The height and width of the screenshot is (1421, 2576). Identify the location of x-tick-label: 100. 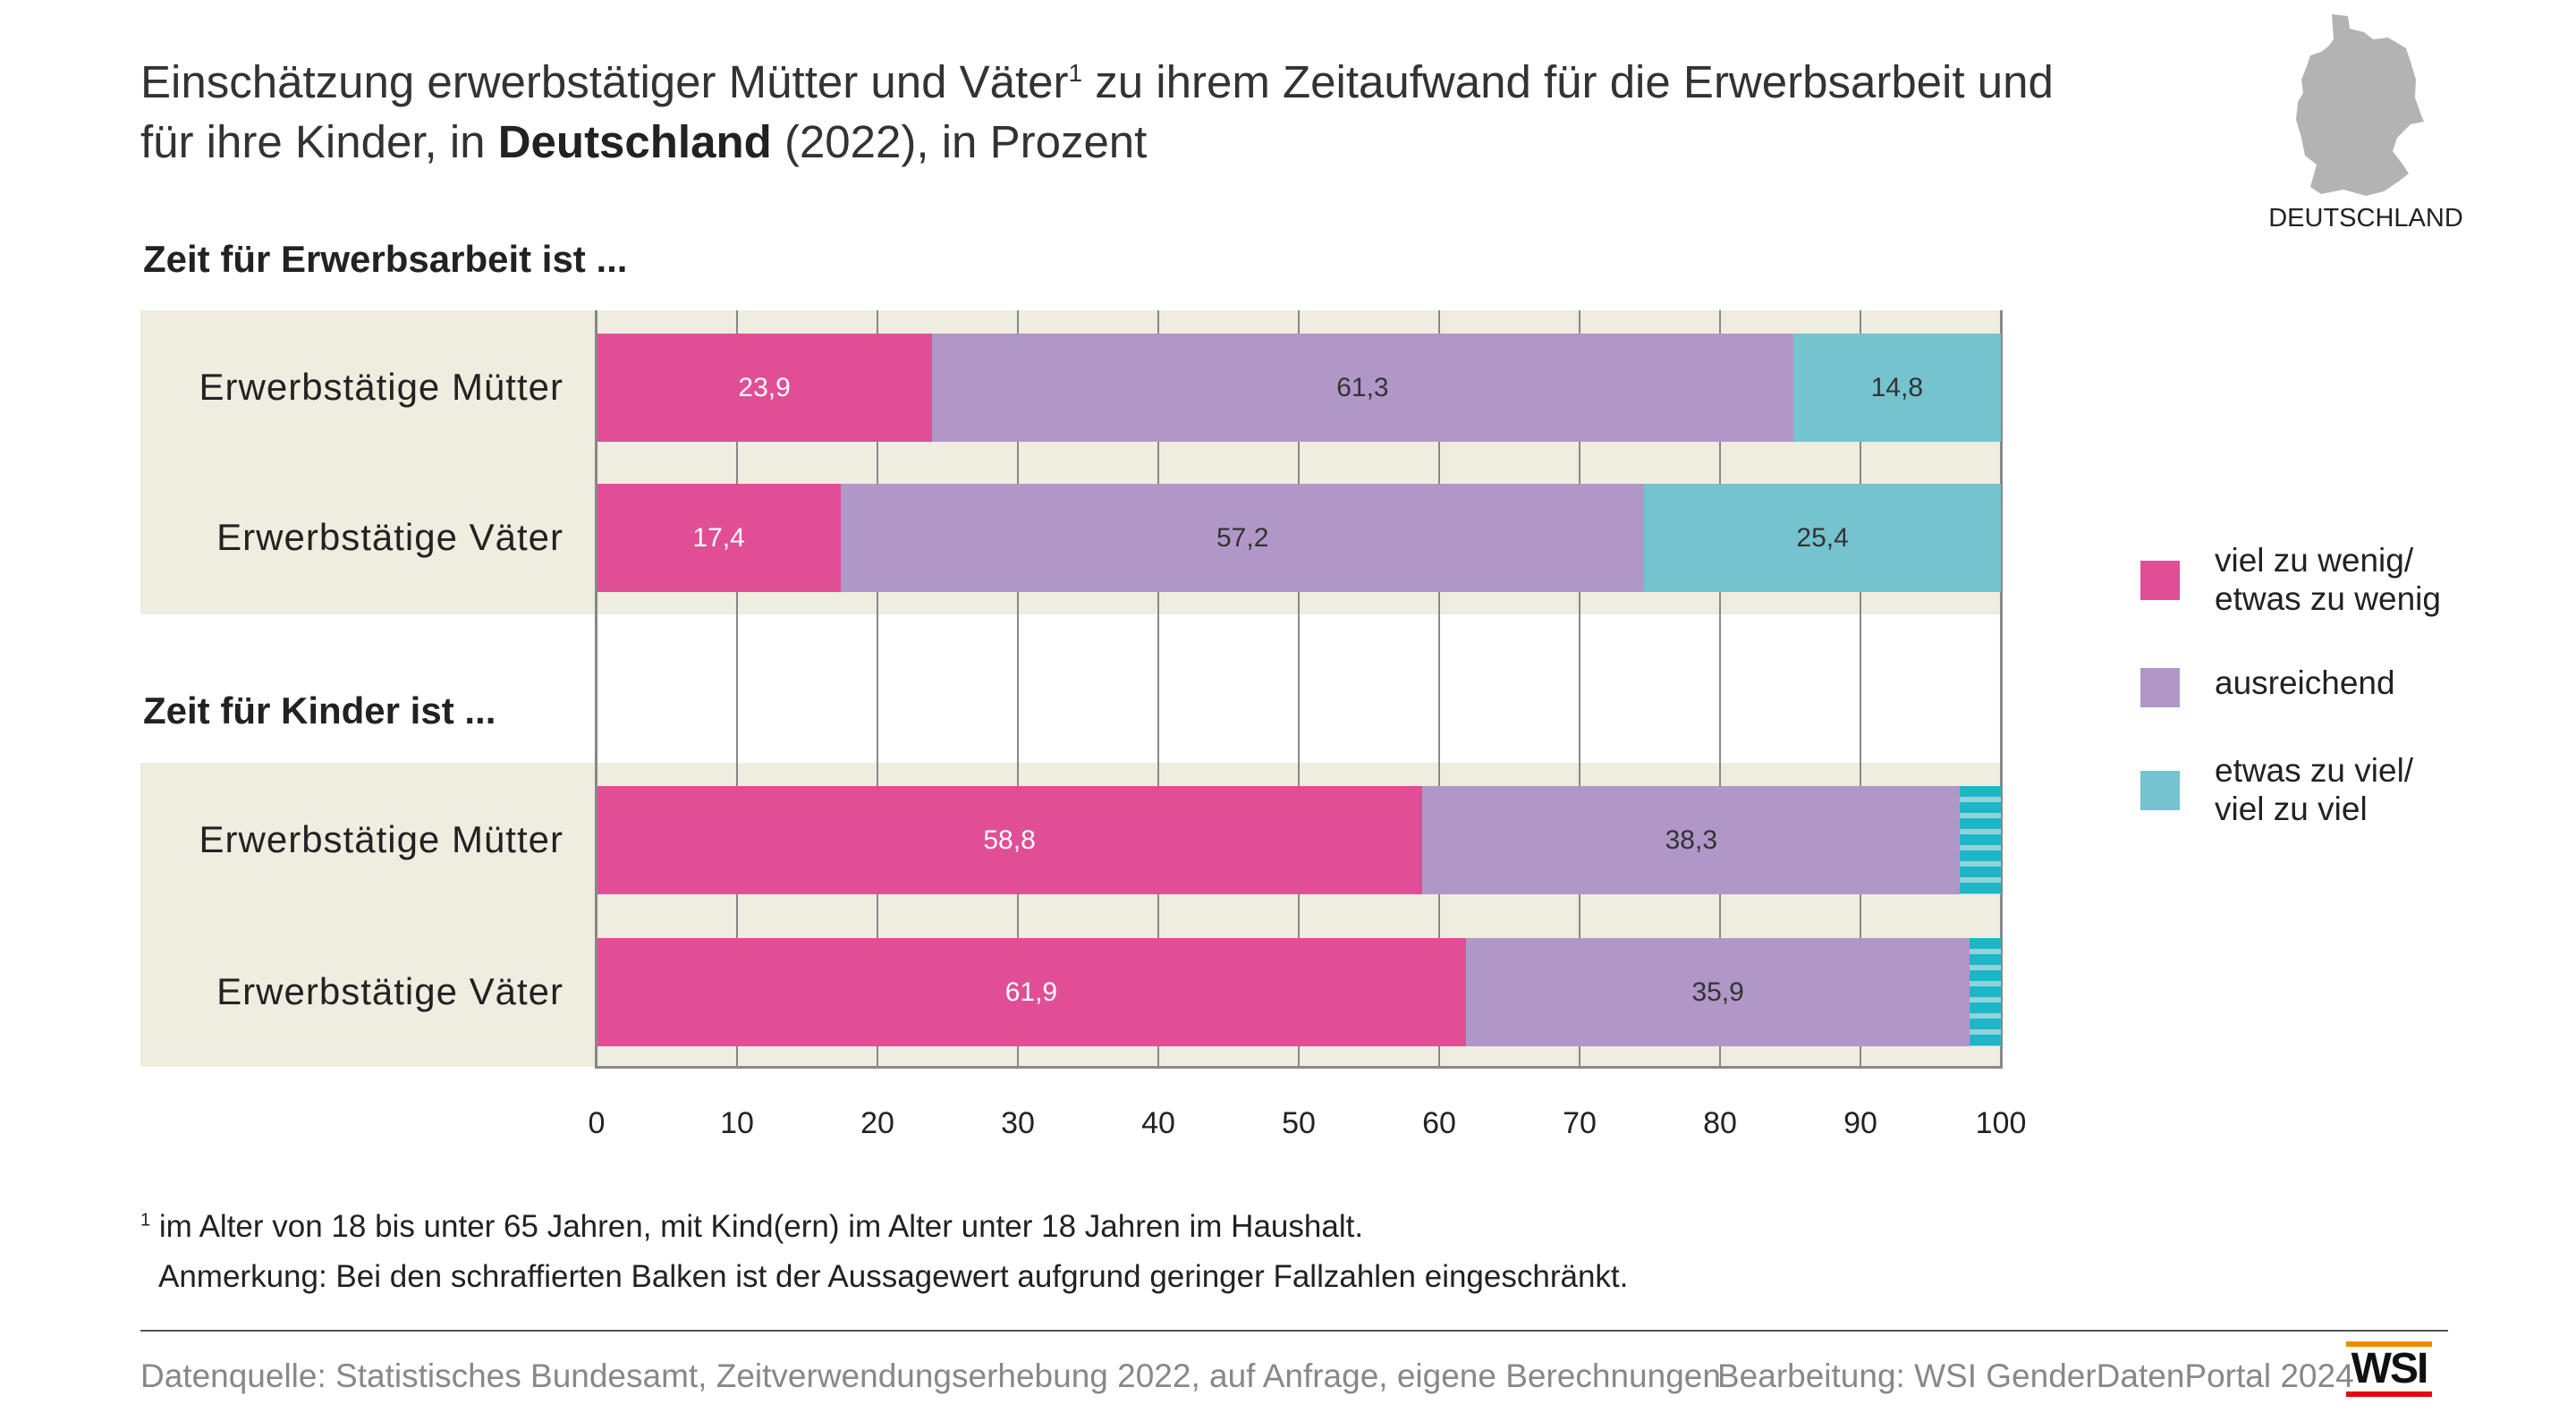
(2001, 1123).